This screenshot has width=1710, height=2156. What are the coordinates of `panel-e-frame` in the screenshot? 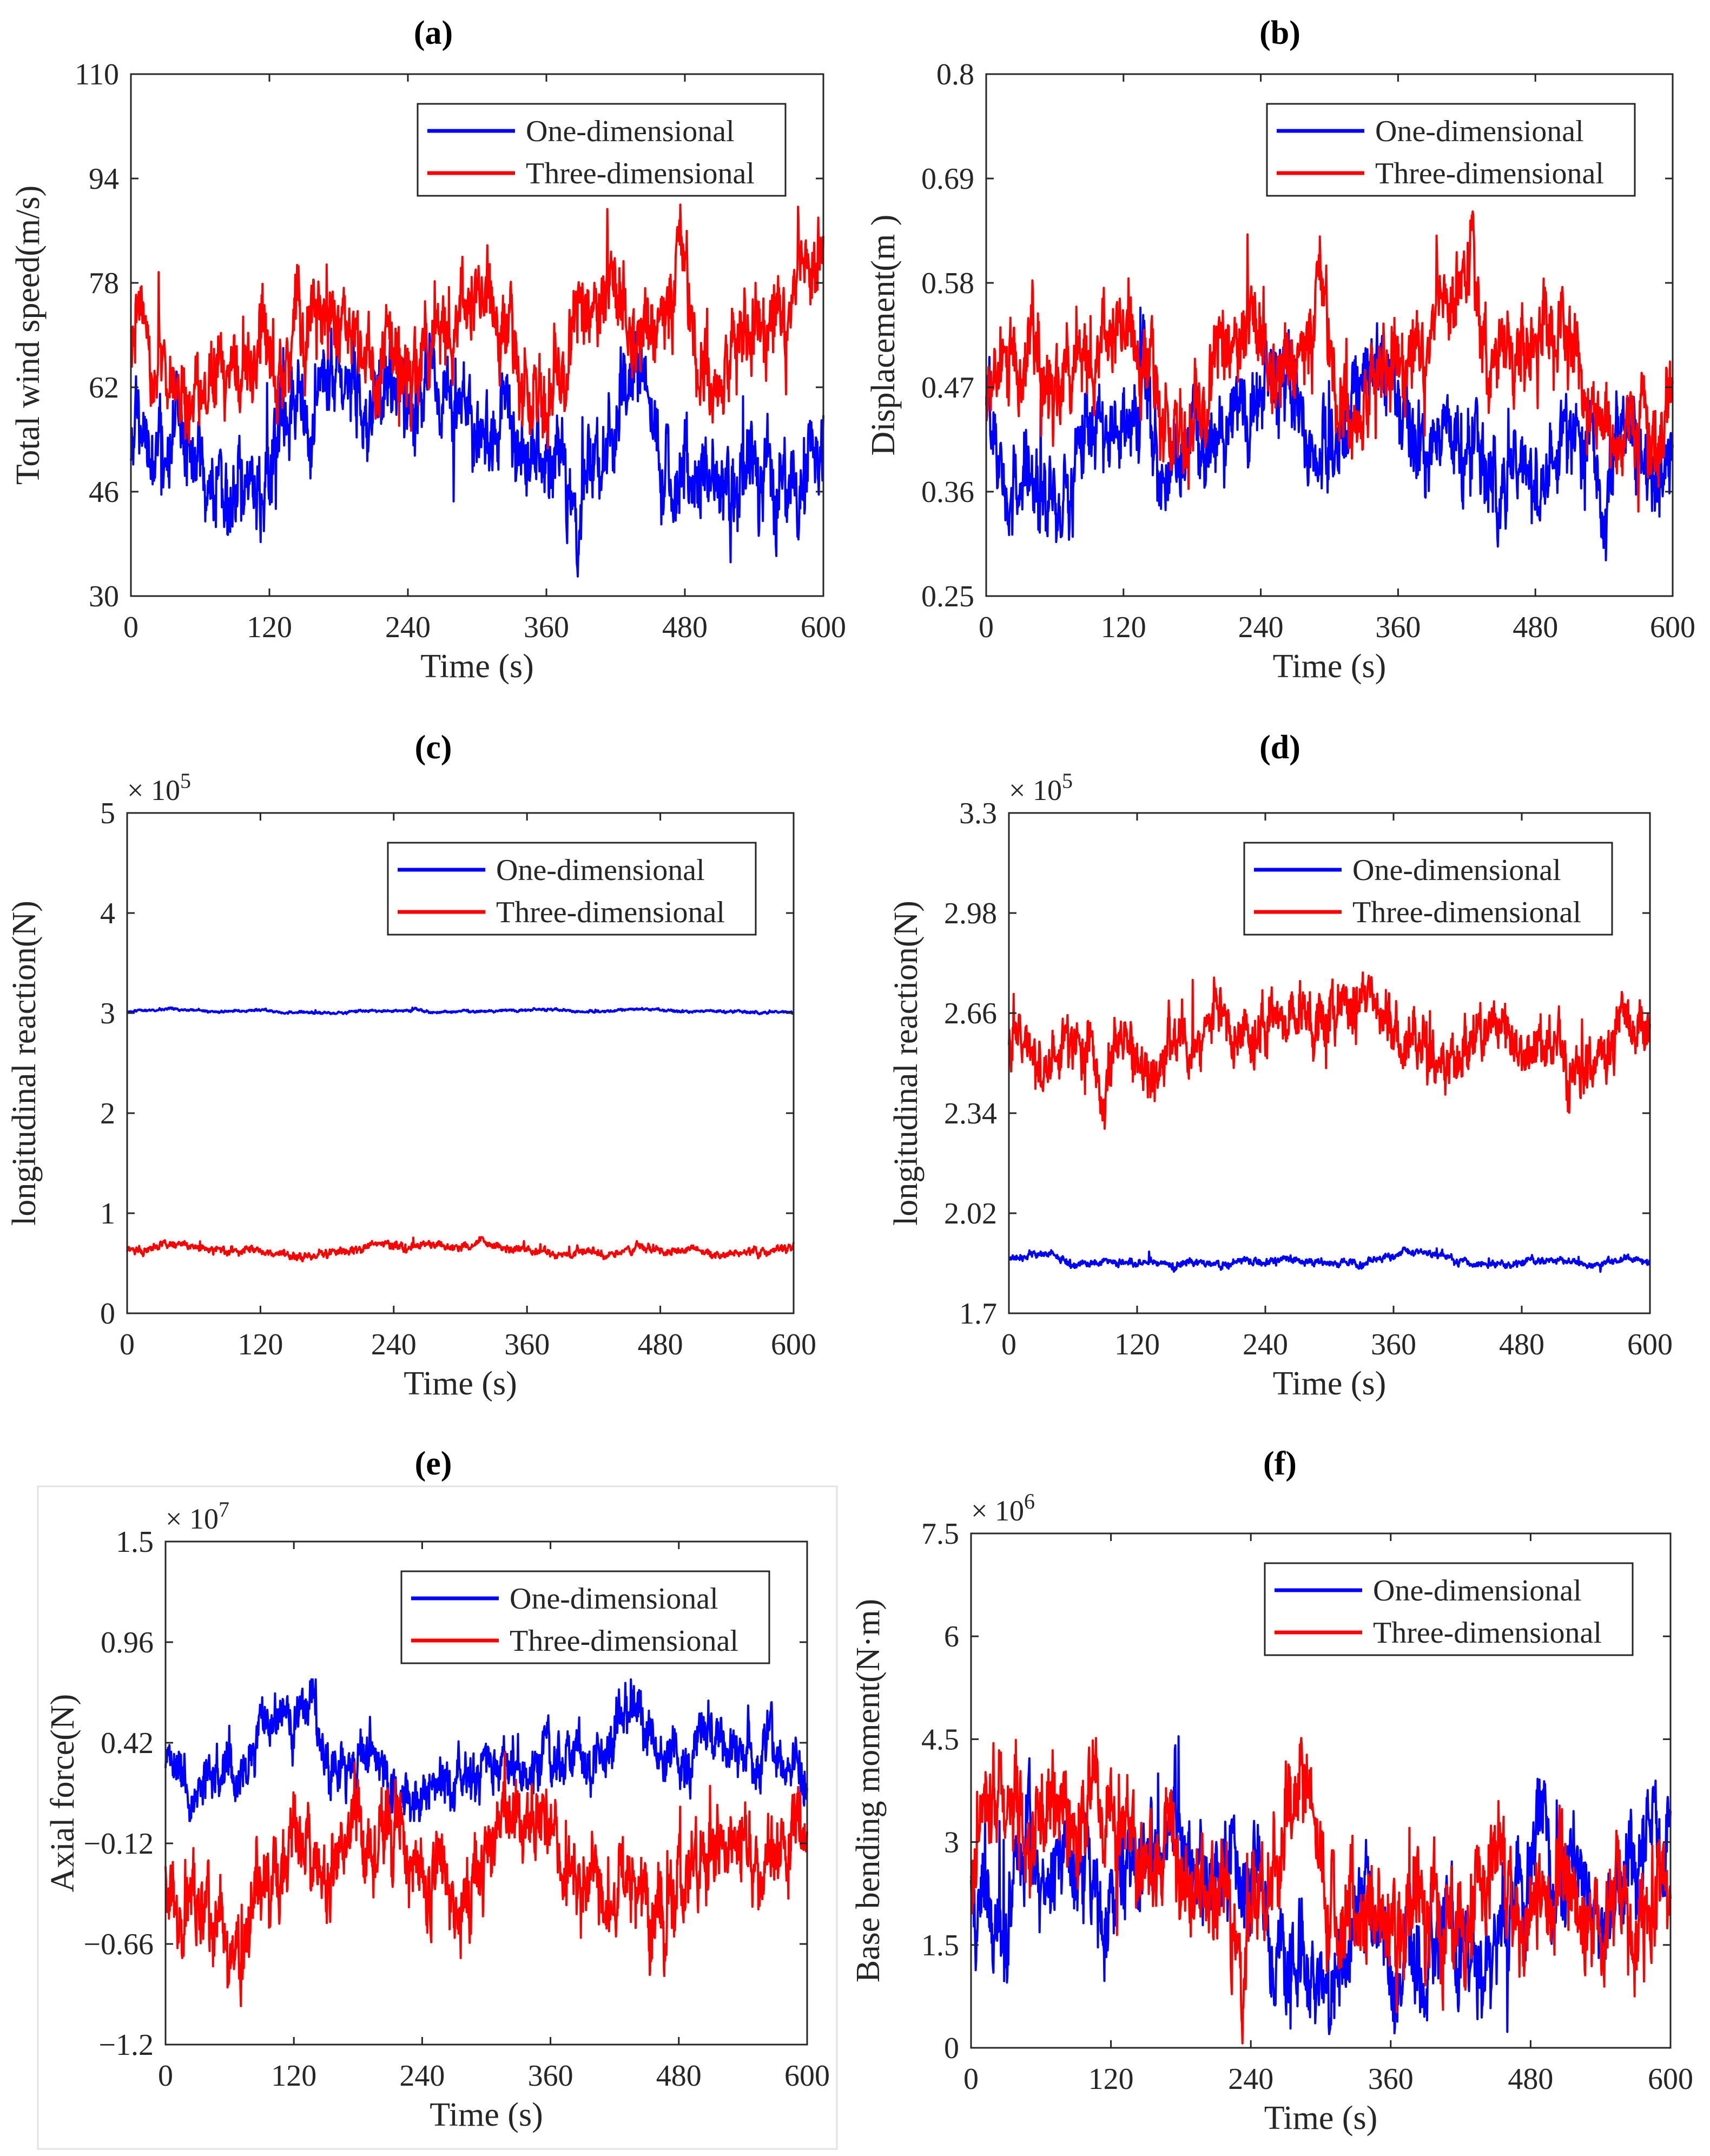 It's located at (437, 1817).